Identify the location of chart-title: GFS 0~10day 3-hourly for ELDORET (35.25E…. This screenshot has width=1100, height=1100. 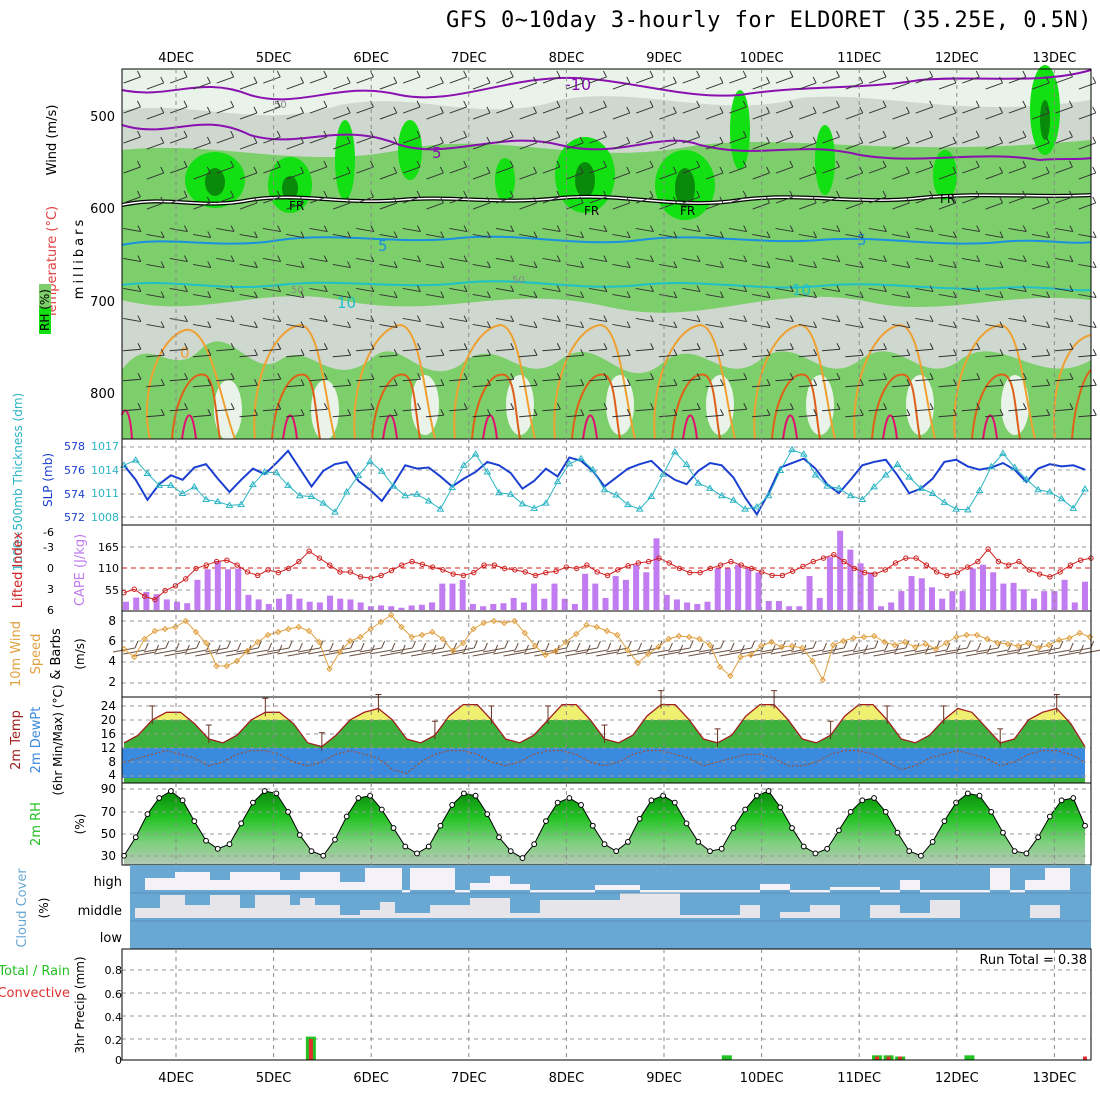
(768, 20).